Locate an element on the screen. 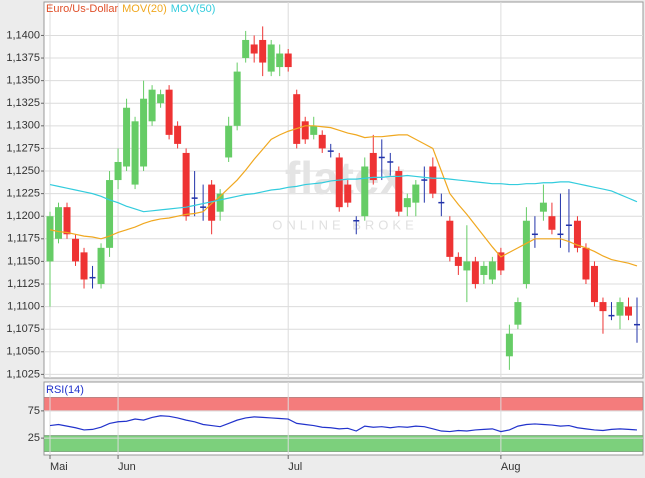 Image resolution: width=645 pixels, height=478 pixels. legend-entry: Euro/Us-Dollar is located at coordinates (82, 9).